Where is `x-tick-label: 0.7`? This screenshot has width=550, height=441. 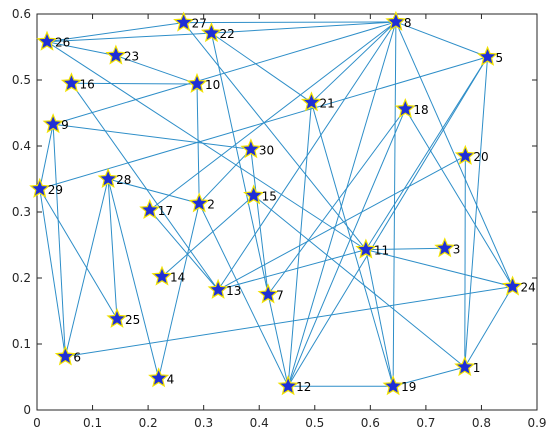 x-tick-label: 0.7 is located at coordinates (425, 423).